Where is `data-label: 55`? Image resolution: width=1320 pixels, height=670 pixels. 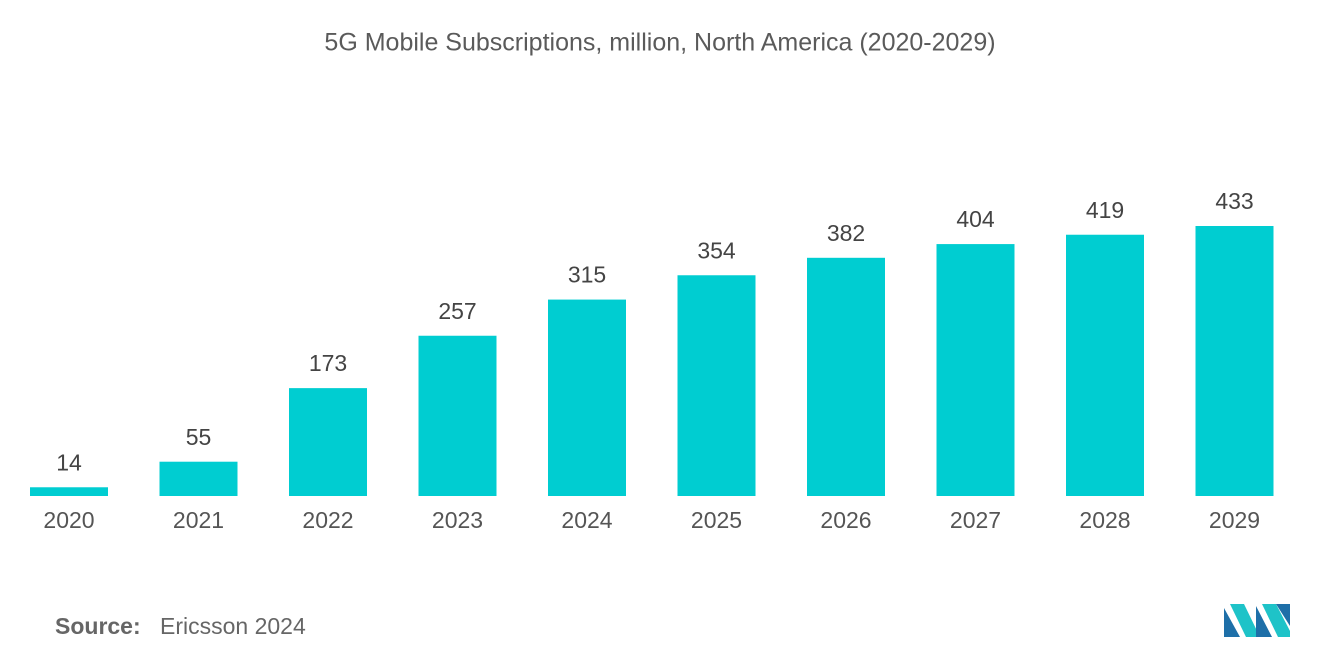
data-label: 55 is located at coordinates (199, 437).